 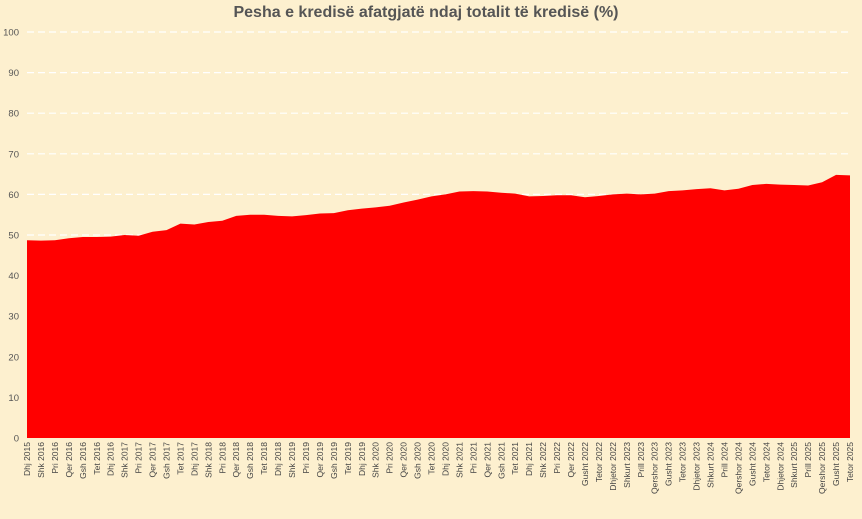 What do you see at coordinates (180, 458) in the screenshot?
I see `x-tick-label: Tet 2017` at bounding box center [180, 458].